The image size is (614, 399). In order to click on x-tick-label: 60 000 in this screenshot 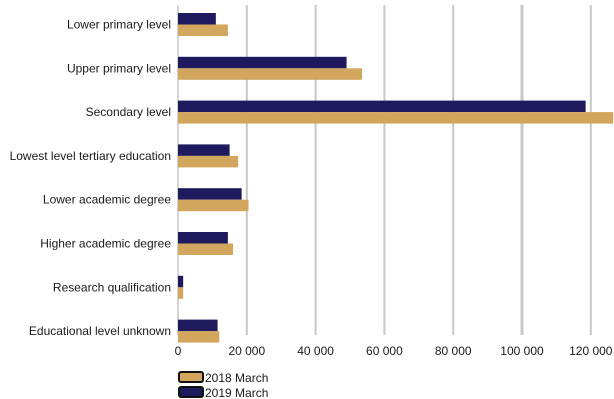, I will do `click(384, 351)`.